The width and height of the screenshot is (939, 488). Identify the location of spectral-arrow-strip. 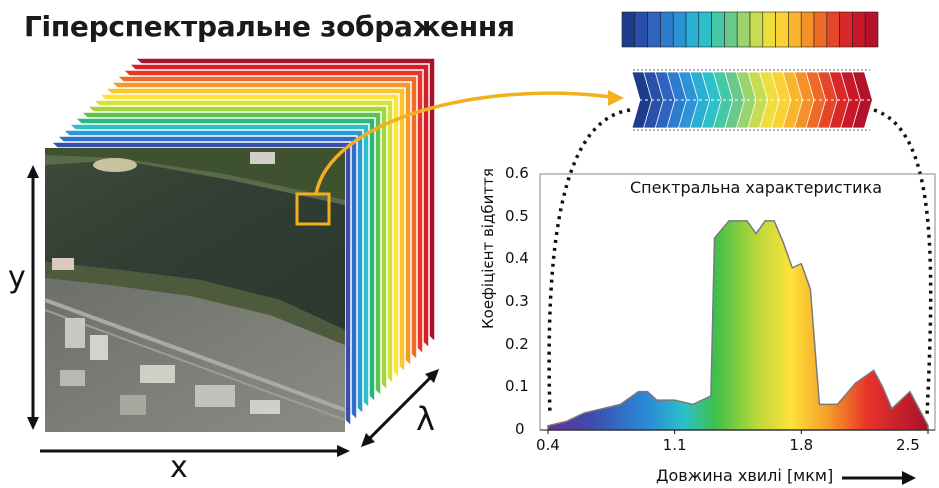
(752, 100).